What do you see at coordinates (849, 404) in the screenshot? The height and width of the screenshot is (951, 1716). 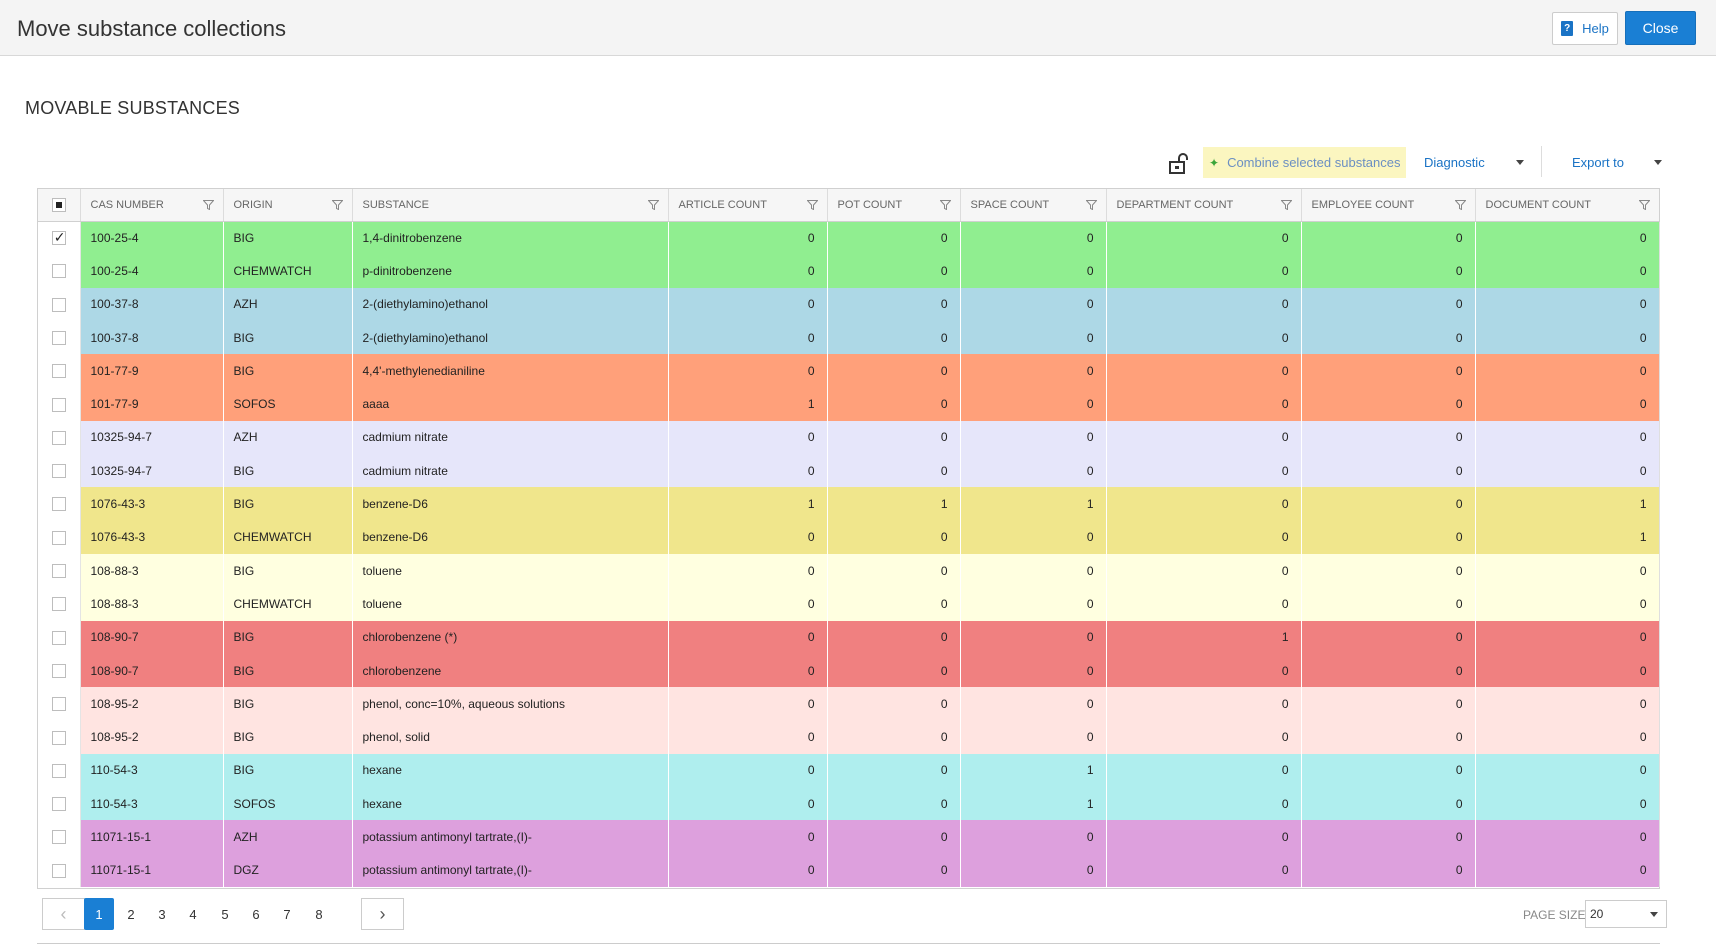 I see `table-row: 101-77-9 SOFOS aaaa 1 0 0 0 0 0` at bounding box center [849, 404].